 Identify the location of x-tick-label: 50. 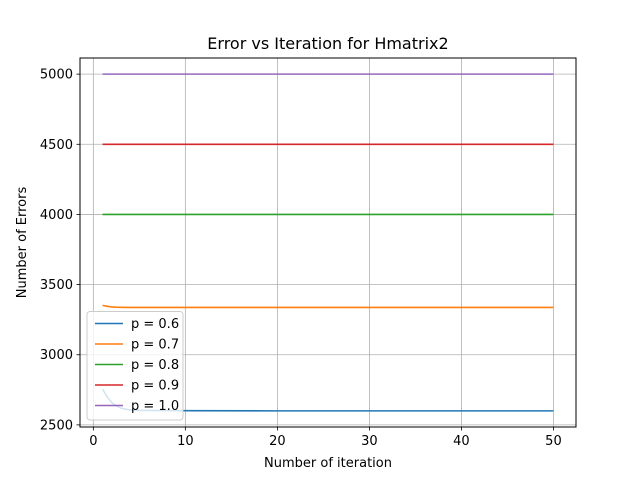
(553, 441).